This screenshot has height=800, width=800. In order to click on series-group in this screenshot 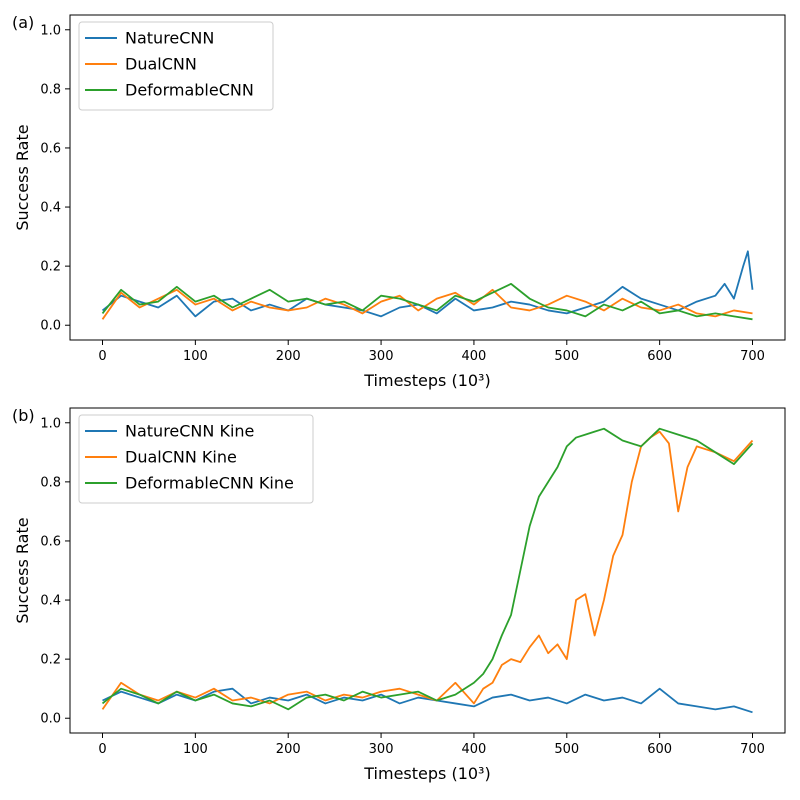, I will do `click(427, 285)`.